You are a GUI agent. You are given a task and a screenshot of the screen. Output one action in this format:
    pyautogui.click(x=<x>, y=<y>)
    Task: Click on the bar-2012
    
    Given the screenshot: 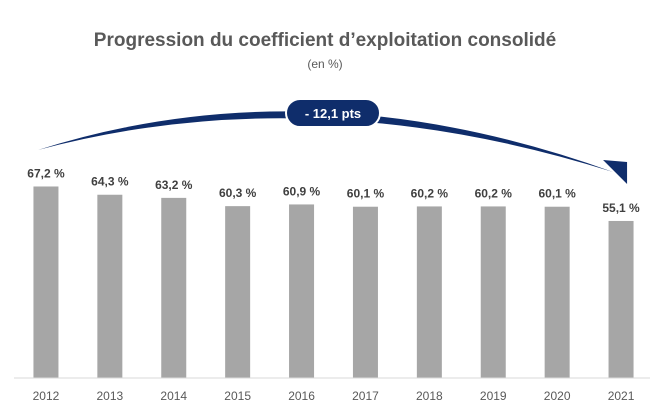 What is the action you would take?
    pyautogui.click(x=46, y=282)
    